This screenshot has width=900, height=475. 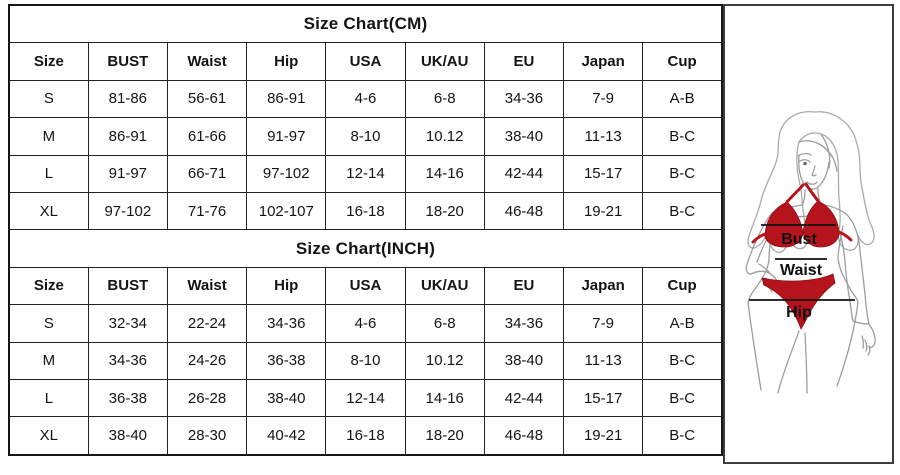 I want to click on size-value-cell: 10.12, so click(x=444, y=136).